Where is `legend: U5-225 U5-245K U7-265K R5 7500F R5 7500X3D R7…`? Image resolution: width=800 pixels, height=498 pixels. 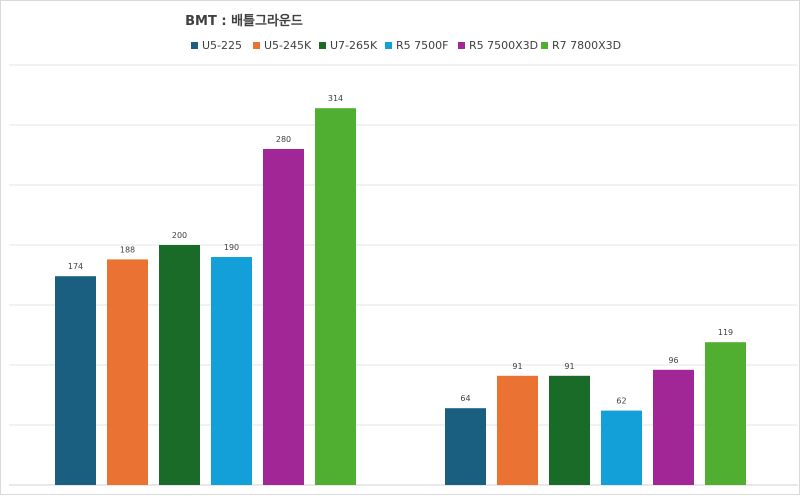 legend: U5-225 U5-245K U7-265K R5 7500F R5 7500X3D R7… is located at coordinates (406, 45).